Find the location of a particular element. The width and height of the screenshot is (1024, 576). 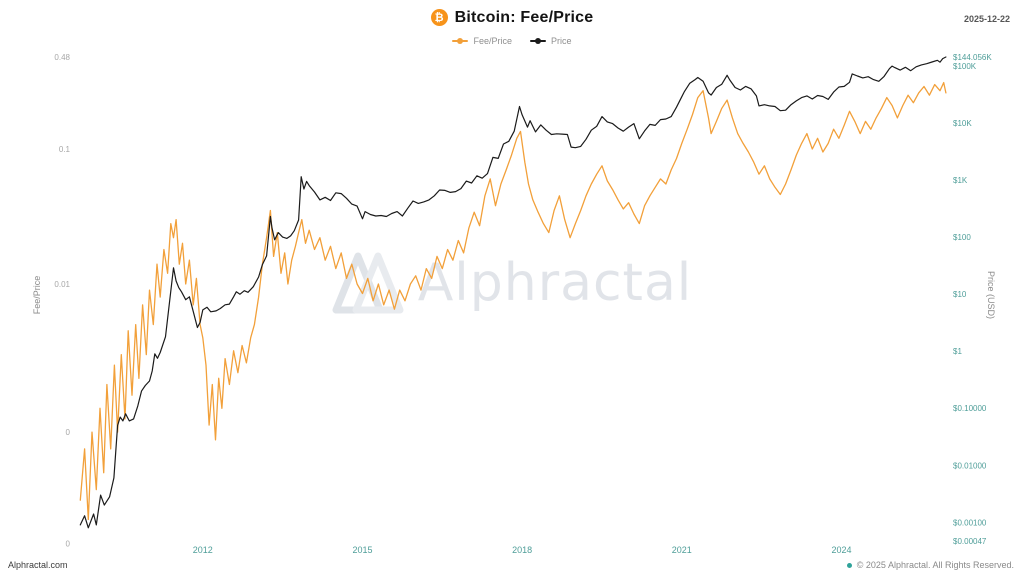

price-axis-tick-label: $1 is located at coordinates (957, 351).